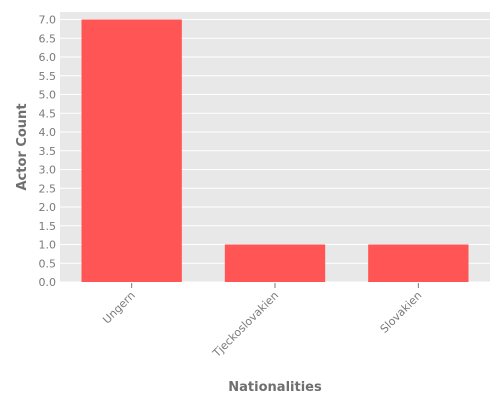 The width and height of the screenshot is (500, 400). I want to click on y-tick-label: 3.5, so click(48, 151).